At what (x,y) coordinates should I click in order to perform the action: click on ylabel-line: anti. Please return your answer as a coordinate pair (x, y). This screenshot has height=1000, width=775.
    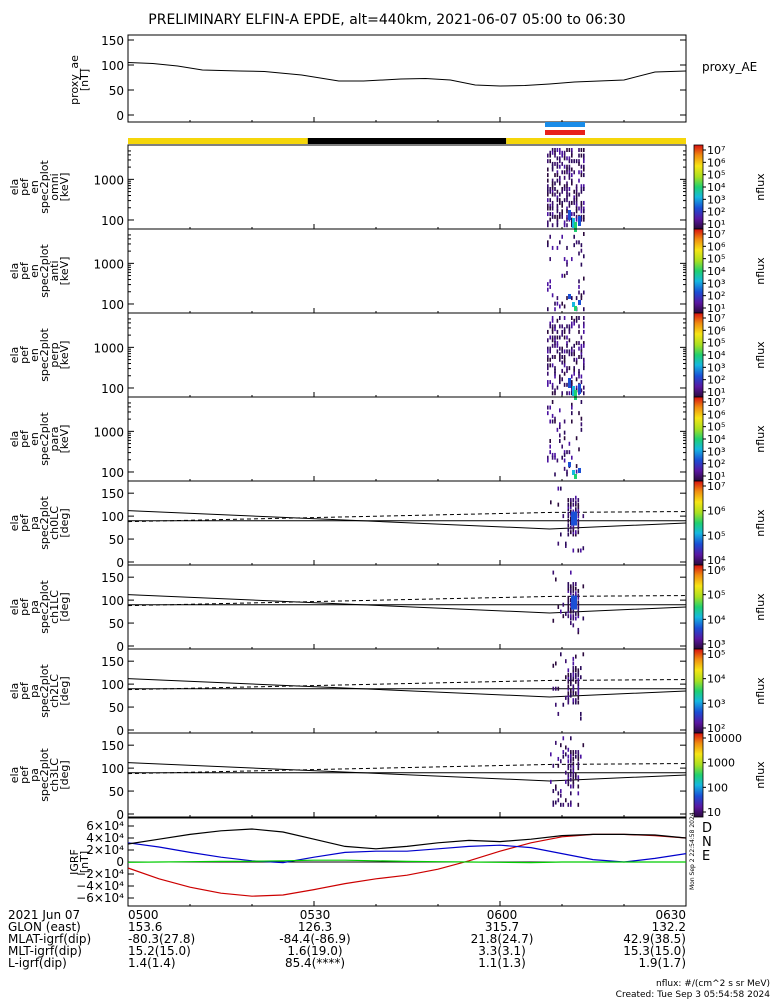
    Looking at the image, I should click on (54, 270).